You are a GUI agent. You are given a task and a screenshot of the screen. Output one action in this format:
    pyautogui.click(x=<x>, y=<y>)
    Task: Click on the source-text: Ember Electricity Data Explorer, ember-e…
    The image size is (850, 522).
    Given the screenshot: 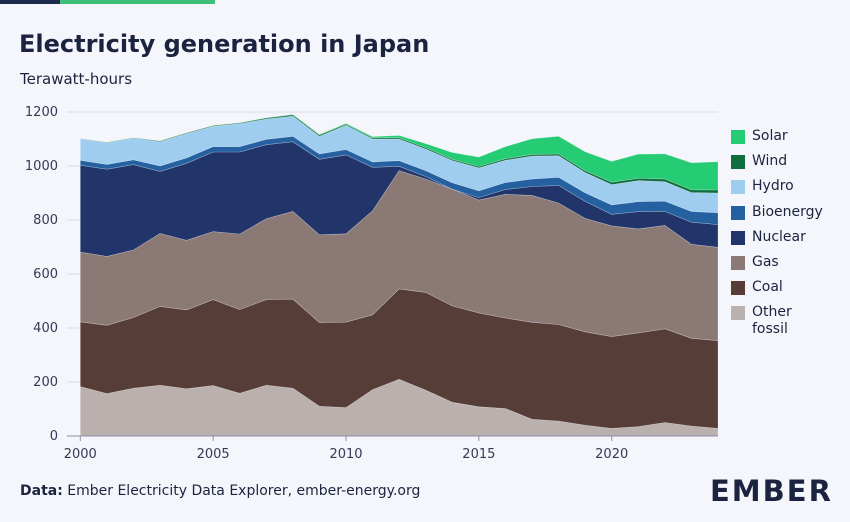 What is the action you would take?
    pyautogui.click(x=244, y=491)
    